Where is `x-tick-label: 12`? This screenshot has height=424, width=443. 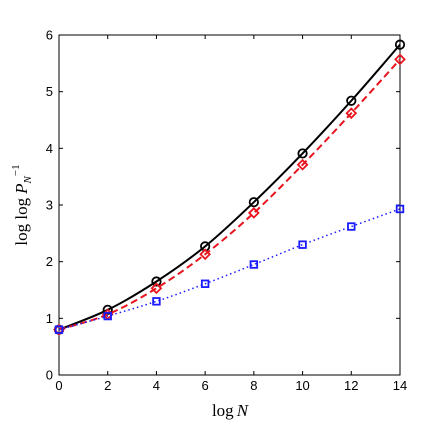
x-tick-label: 12 is located at coordinates (351, 385).